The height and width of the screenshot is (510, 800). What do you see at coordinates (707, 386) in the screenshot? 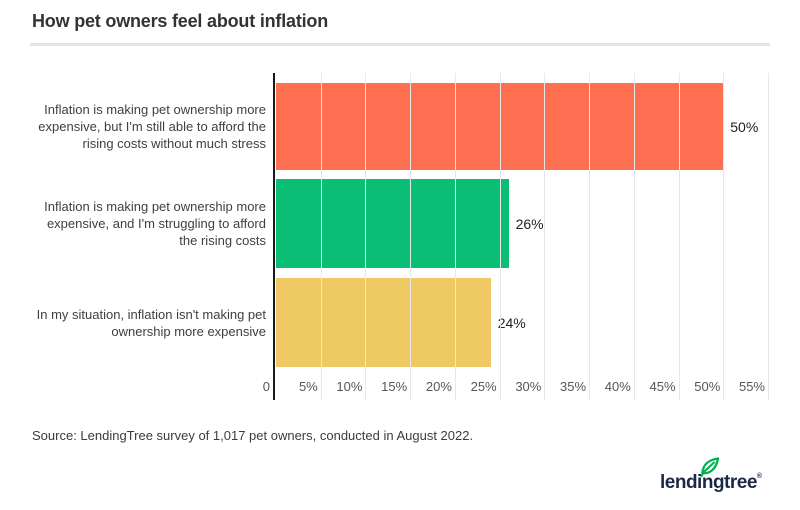
I see `x-tick-label: 50%` at bounding box center [707, 386].